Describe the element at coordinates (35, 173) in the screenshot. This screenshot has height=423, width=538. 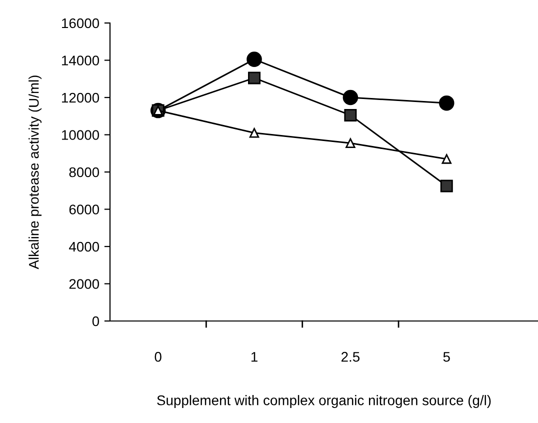
I see `y-axis-title: Alkaline protease activity (U/ml)` at that location.